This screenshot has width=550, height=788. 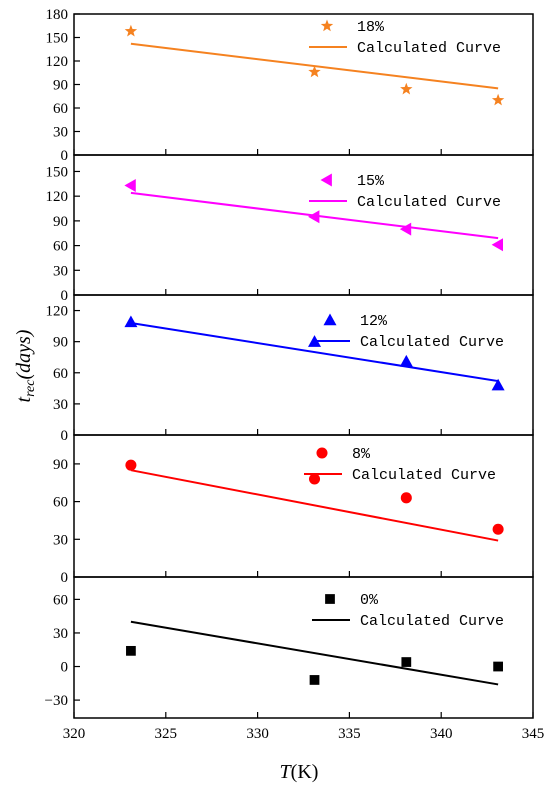 I want to click on x-tick-label: 320, so click(x=74, y=734).